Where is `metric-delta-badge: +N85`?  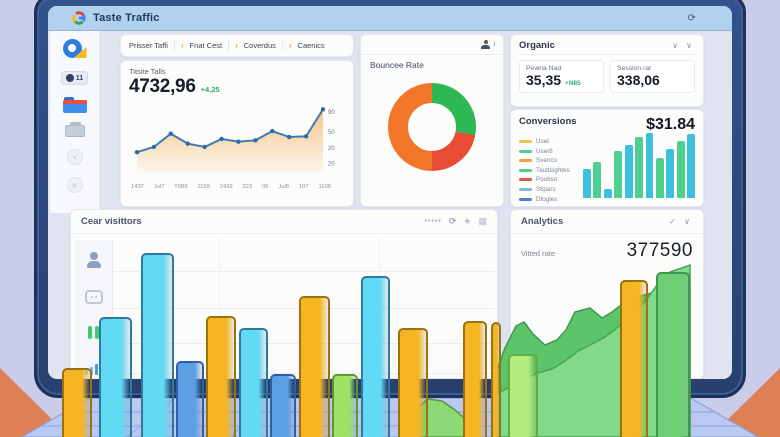 metric-delta-badge: +N85 is located at coordinates (573, 83).